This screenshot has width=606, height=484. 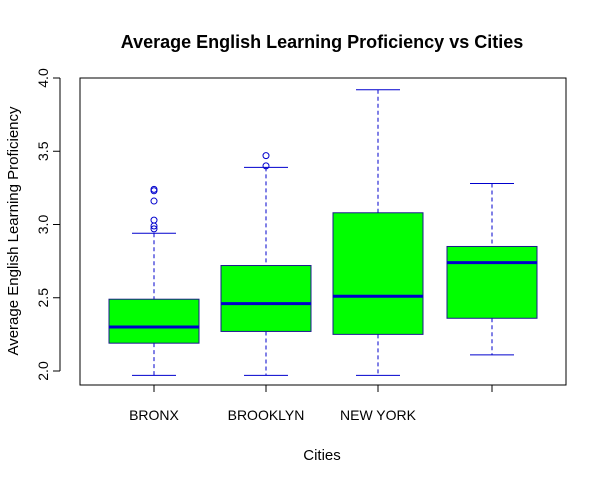 I want to click on box-unlabeled, so click(x=492, y=269).